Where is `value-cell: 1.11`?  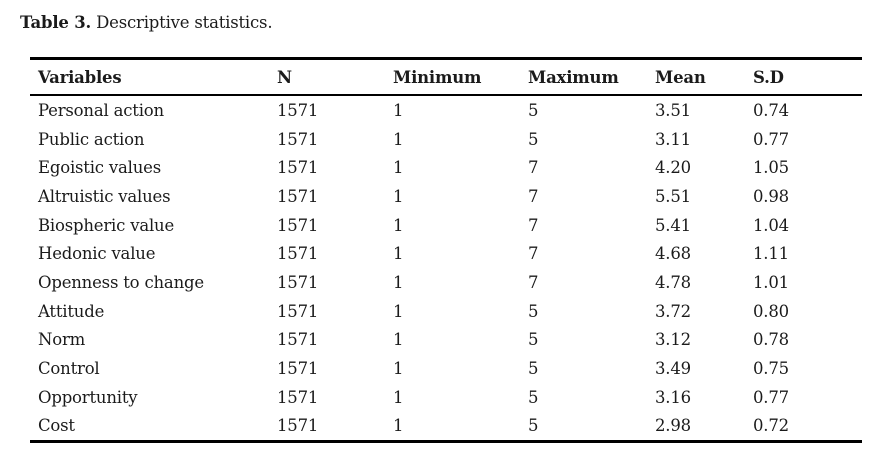
value-cell: 1.11 is located at coordinates (771, 254).